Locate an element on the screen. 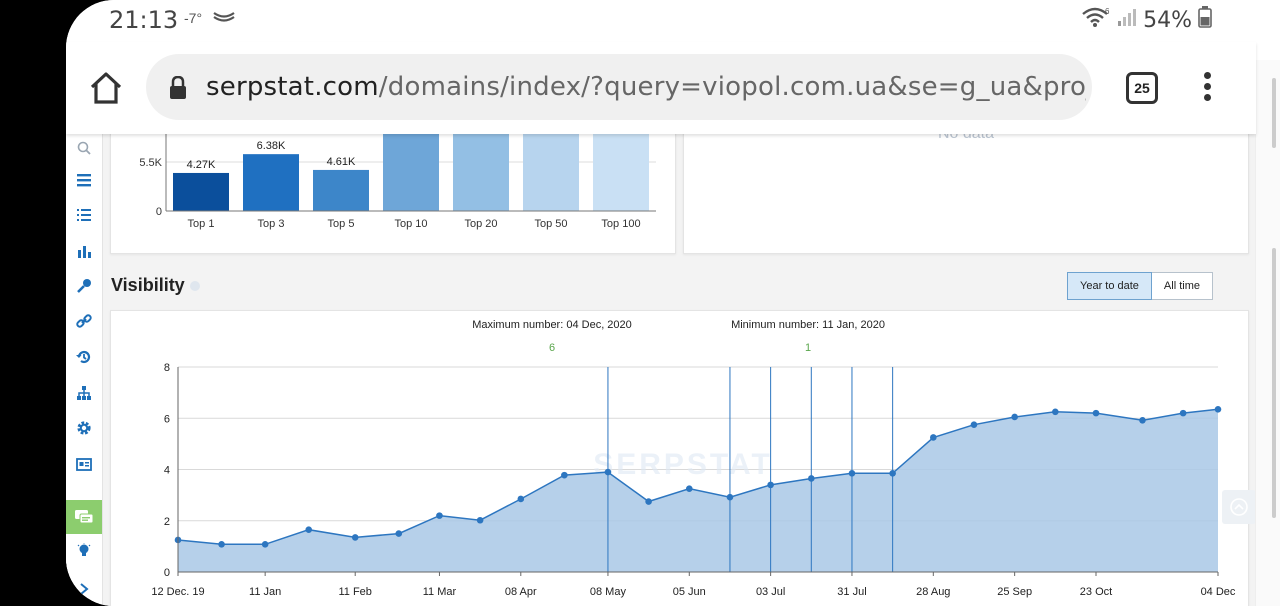 This screenshot has height=606, width=1280. max-value: 6 is located at coordinates (552, 348).